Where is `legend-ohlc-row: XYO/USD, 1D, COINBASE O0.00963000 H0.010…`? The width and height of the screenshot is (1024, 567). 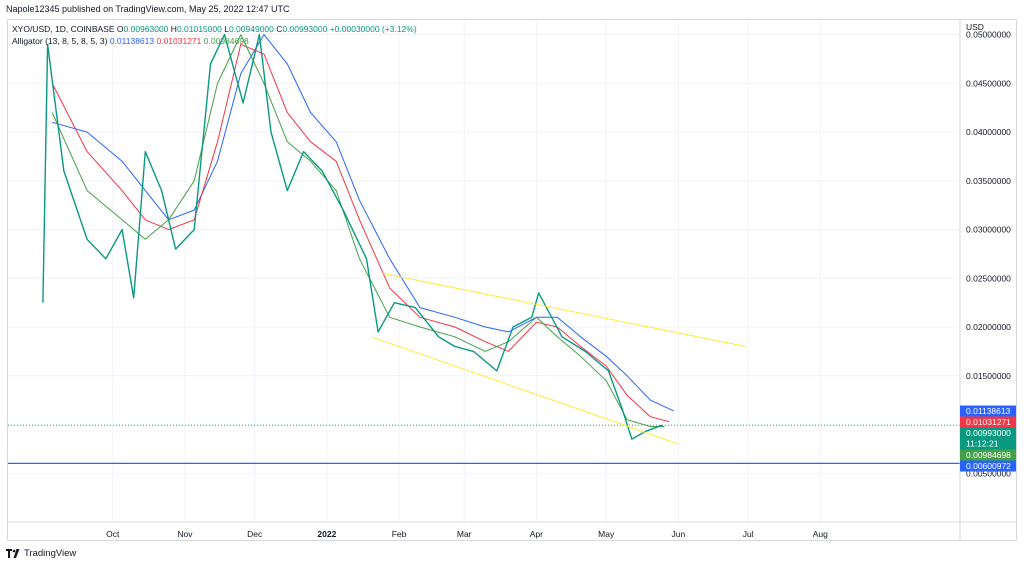
legend-ohlc-row: XYO/USD, 1D, COINBASE O0.00963000 H0.010… is located at coordinates (214, 29).